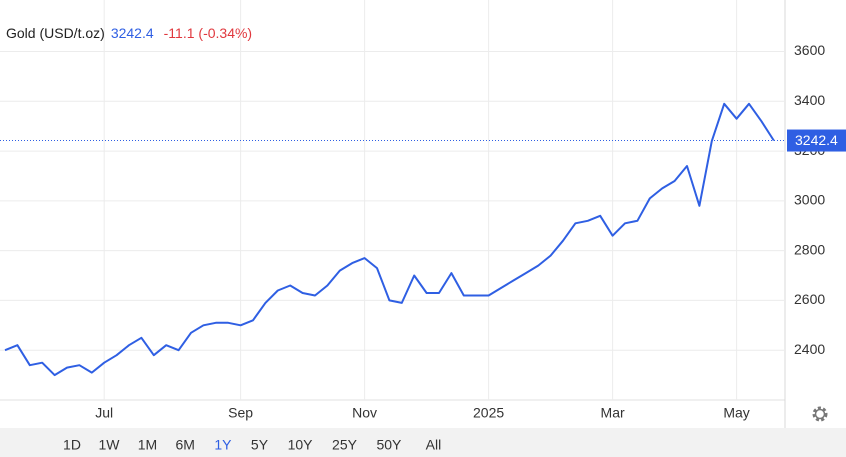 This screenshot has width=846, height=457. I want to click on range-button: All, so click(434, 445).